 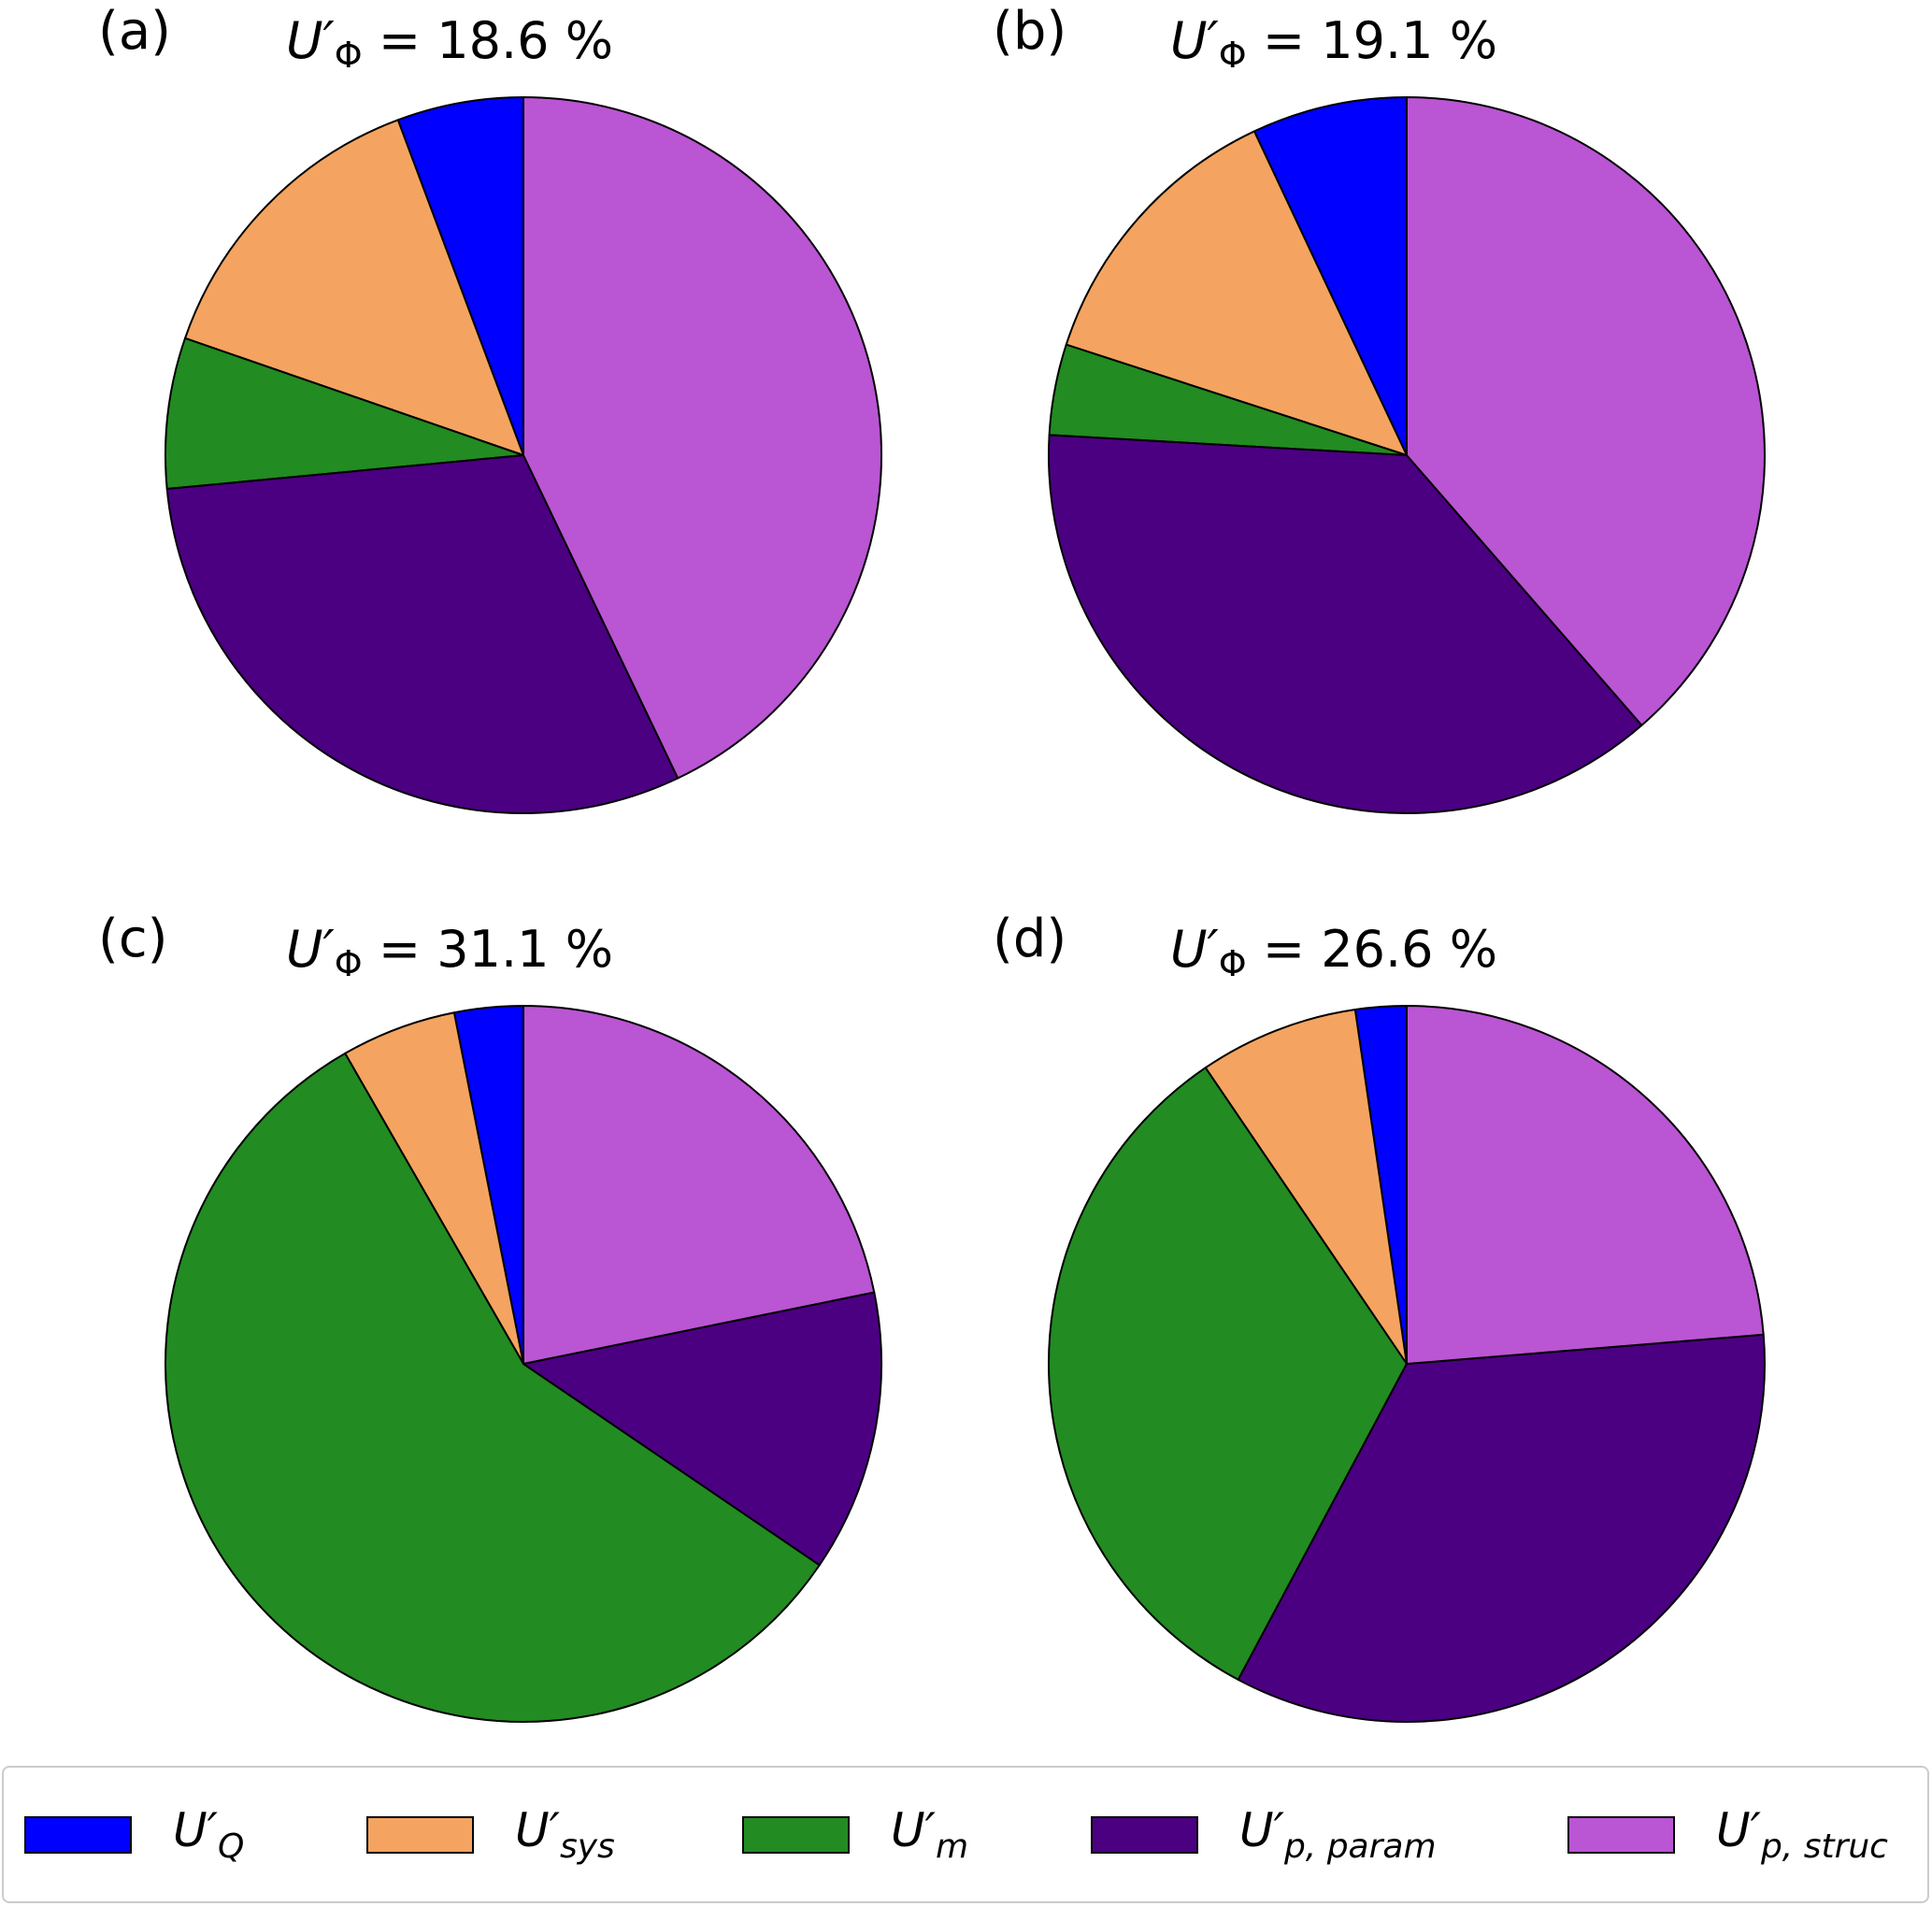 I want to click on pie-slice-d-up-struc, so click(x=1585, y=1185).